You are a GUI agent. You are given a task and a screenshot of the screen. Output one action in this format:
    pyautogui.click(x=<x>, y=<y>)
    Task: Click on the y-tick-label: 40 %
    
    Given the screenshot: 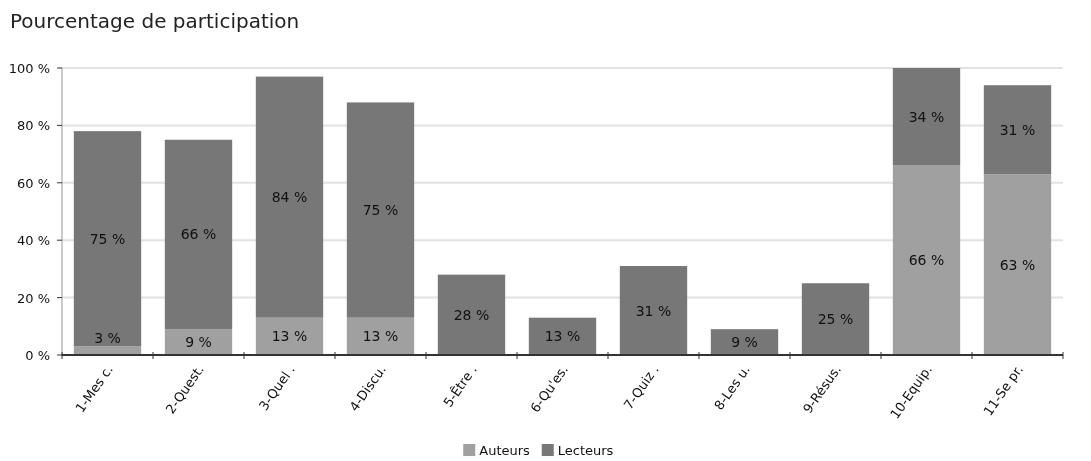 What is the action you would take?
    pyautogui.click(x=33, y=241)
    